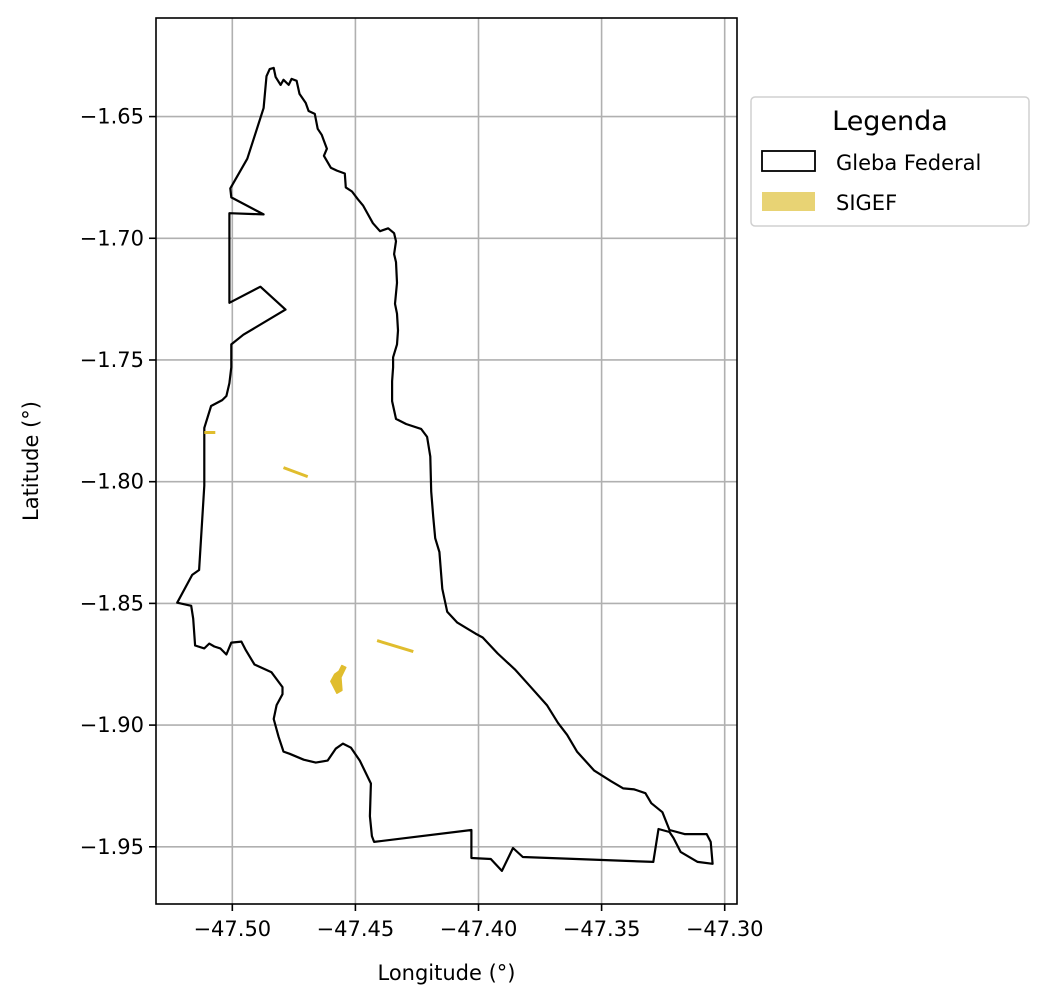 Image resolution: width=1049 pixels, height=1006 pixels. Describe the element at coordinates (112, 847) in the screenshot. I see `y-tick-label: −1.95` at that location.